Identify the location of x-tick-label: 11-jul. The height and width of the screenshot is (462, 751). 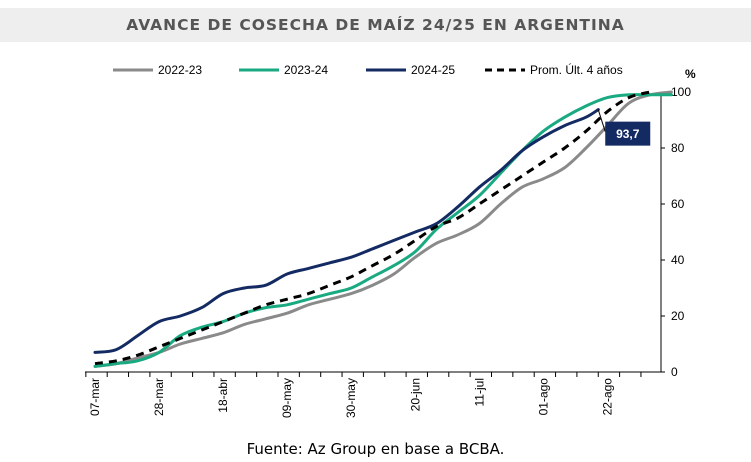
(479, 392).